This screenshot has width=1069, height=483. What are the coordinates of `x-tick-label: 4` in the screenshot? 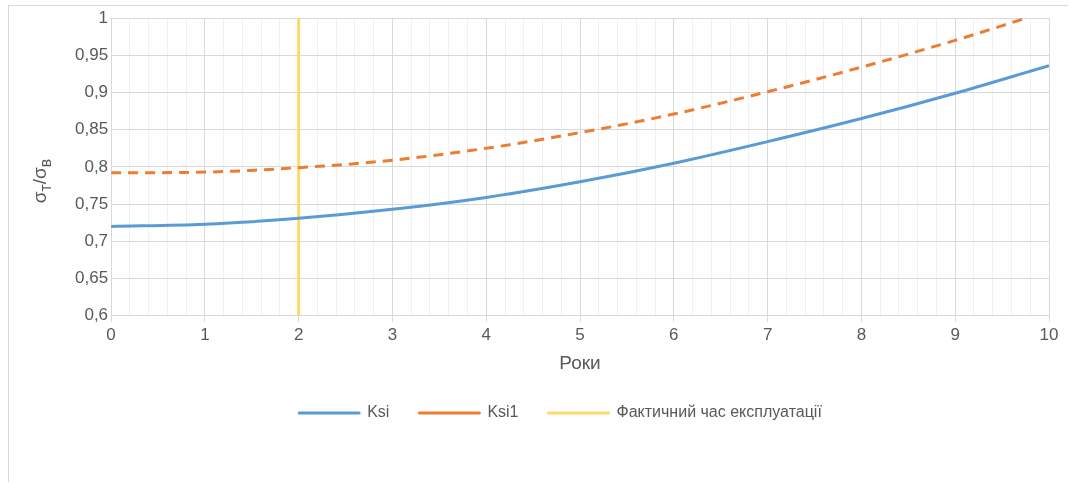 It's located at (486, 334).